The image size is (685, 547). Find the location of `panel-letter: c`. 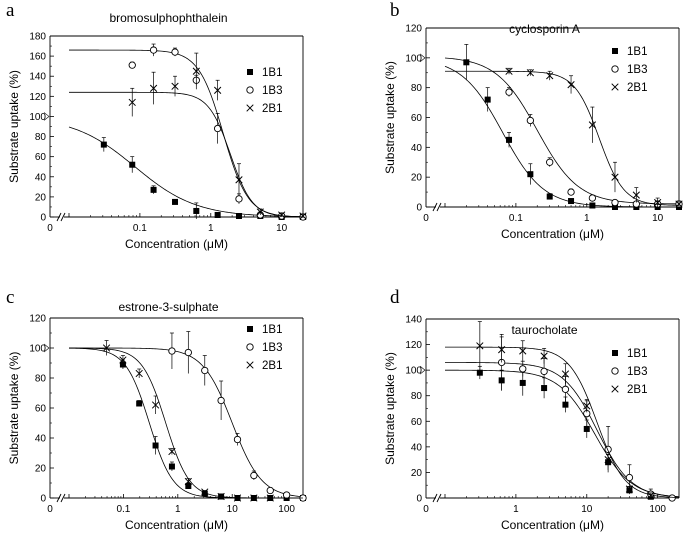

panel-letter: c is located at coordinates (10, 297).